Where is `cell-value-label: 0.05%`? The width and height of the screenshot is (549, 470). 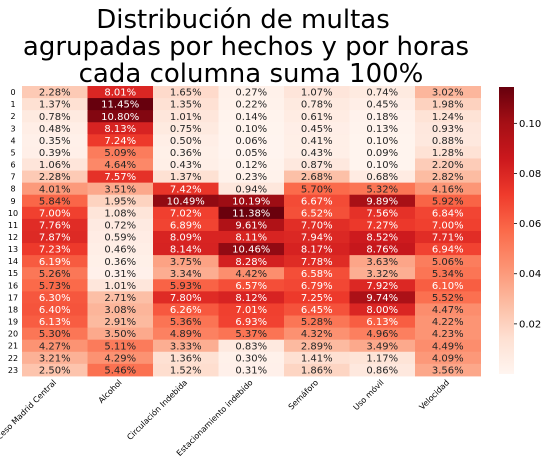
cell-value-label: 0.05% is located at coordinates (251, 153).